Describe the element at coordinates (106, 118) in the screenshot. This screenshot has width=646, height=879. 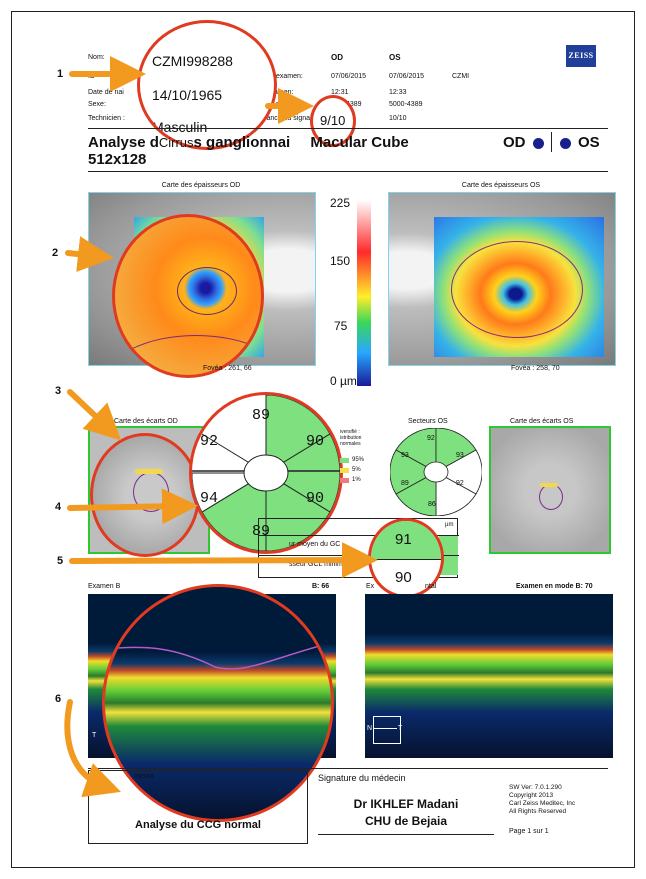
I see `label-technicien: Technicien :` at that location.